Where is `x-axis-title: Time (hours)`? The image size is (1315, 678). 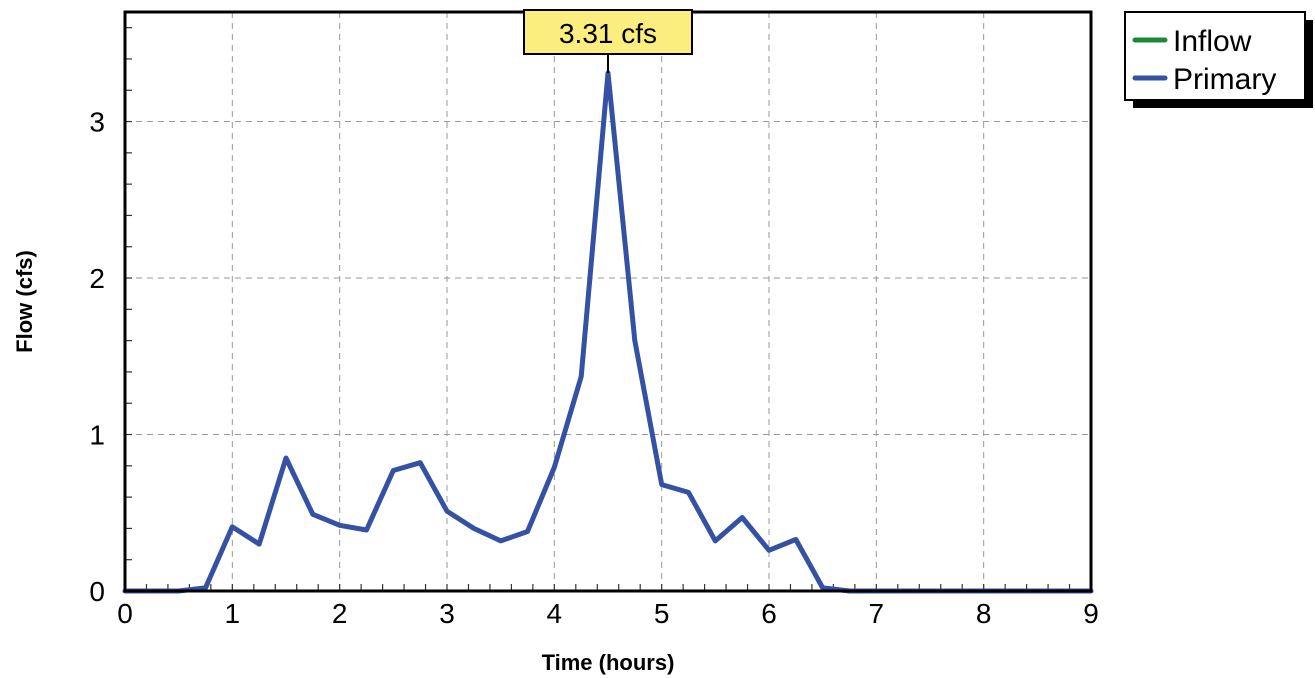
x-axis-title: Time (hours) is located at coordinates (608, 662).